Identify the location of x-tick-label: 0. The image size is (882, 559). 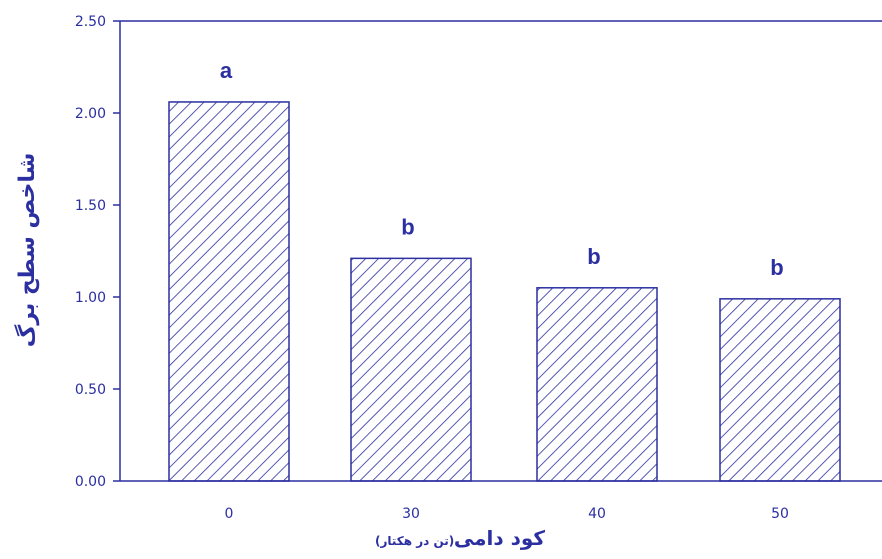
(229, 514).